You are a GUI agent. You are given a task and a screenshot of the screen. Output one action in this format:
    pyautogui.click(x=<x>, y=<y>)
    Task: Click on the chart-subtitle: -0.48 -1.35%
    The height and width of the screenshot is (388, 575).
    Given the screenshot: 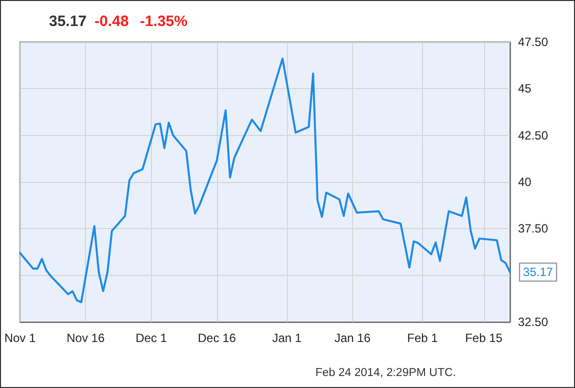 What is the action you would take?
    pyautogui.click(x=141, y=21)
    